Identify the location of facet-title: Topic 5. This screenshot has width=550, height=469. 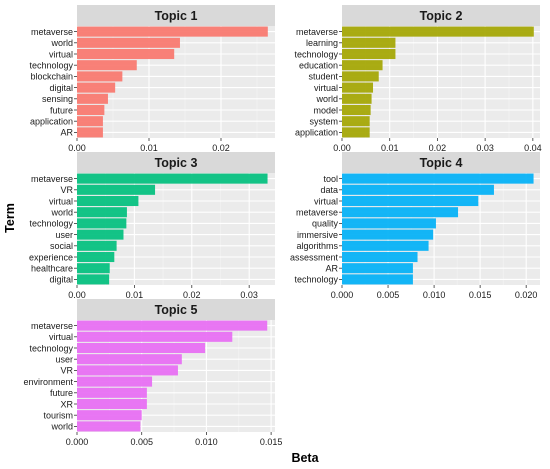
(176, 310).